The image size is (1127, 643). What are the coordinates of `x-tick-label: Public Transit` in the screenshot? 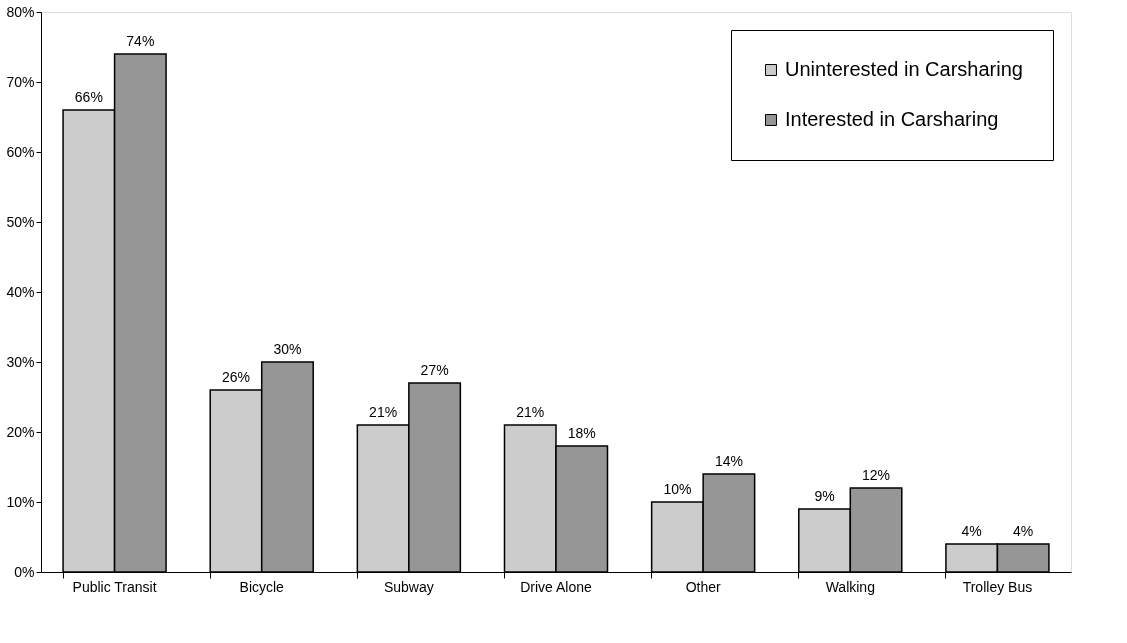 It's located at (114, 586).